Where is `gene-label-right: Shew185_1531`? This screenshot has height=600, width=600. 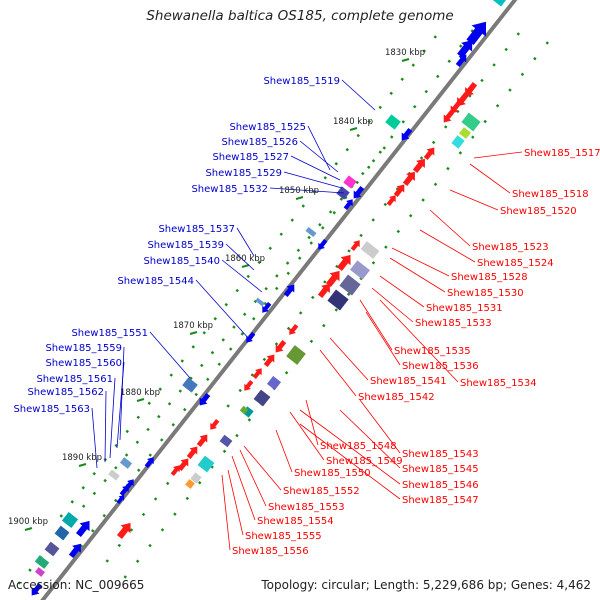
gene-label-right: Shew185_1531 is located at coordinates (464, 308).